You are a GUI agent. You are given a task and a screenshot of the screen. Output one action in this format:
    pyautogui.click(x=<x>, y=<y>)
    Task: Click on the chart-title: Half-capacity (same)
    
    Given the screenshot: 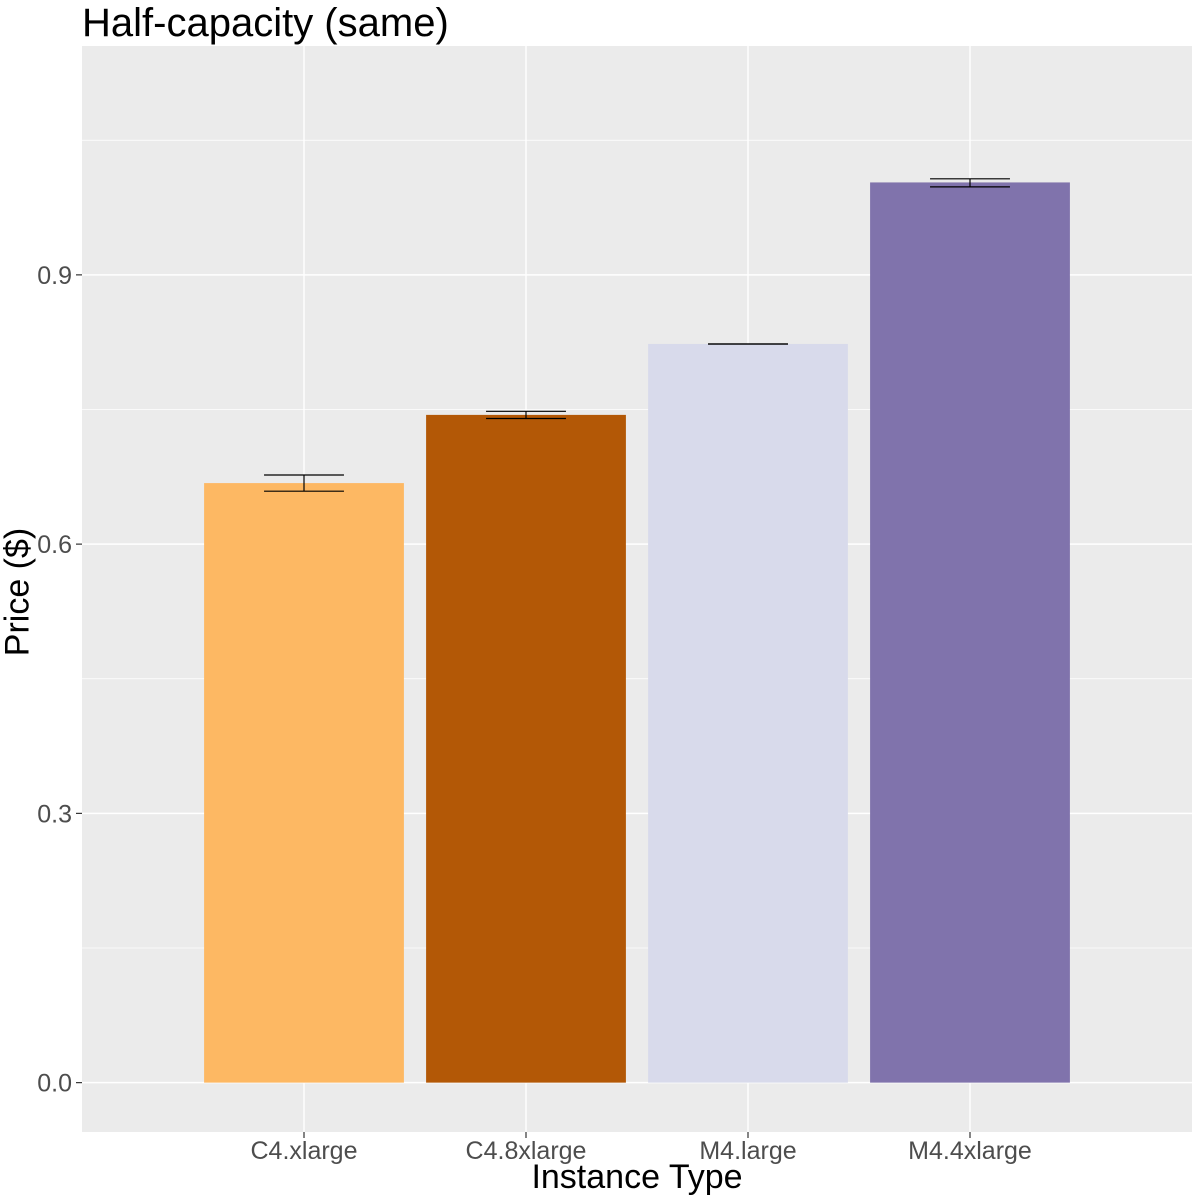 What is the action you would take?
    pyautogui.click(x=265, y=23)
    